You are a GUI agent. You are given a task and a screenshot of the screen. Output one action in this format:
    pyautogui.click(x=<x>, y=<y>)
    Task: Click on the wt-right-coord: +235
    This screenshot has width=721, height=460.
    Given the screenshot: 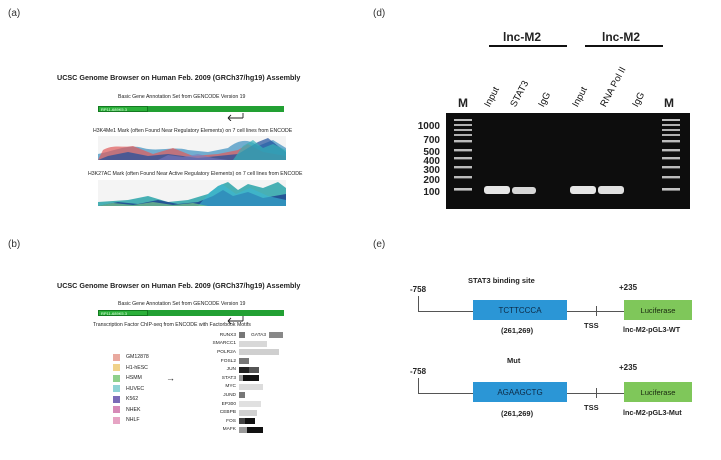 What is the action you would take?
    pyautogui.click(x=628, y=287)
    